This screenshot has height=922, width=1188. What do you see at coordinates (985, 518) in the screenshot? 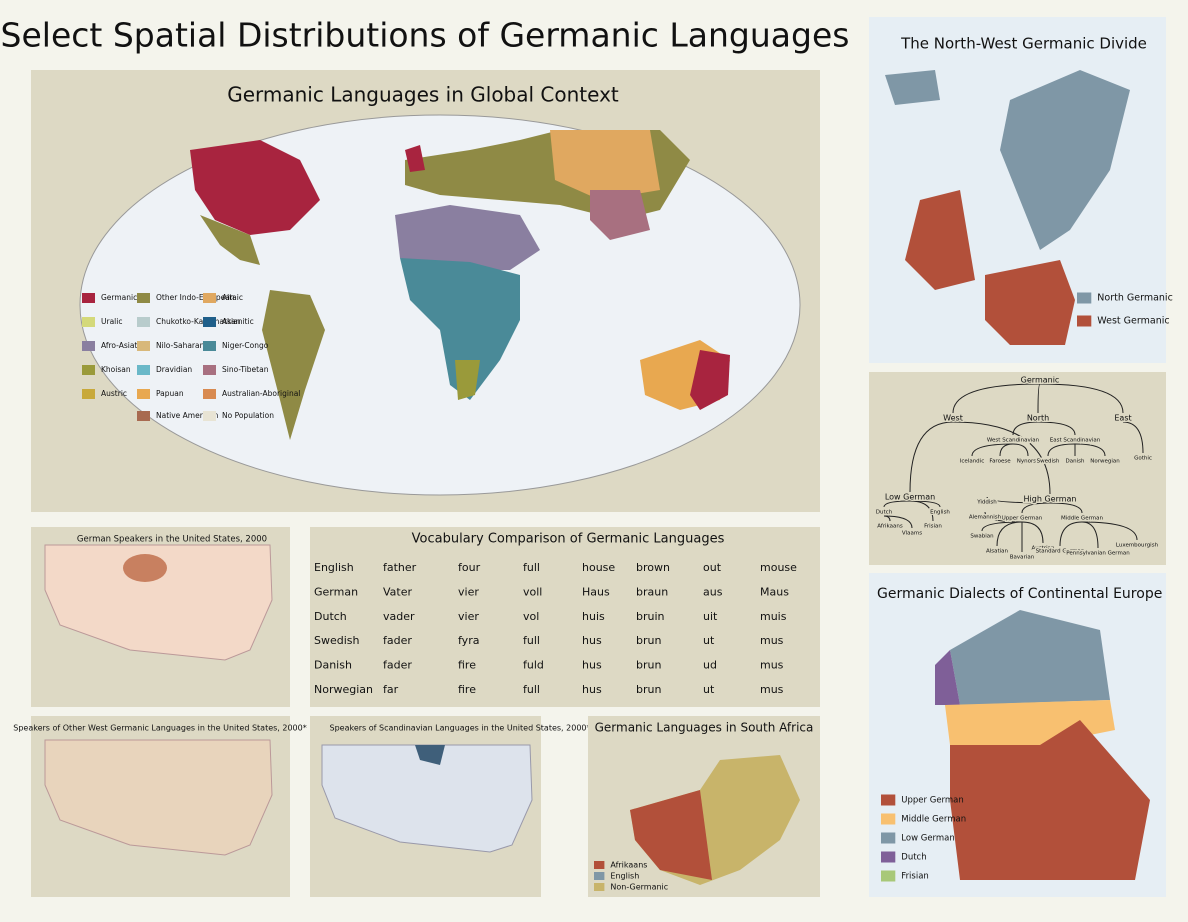
I see `tree-node: Alemannish` at bounding box center [985, 518].